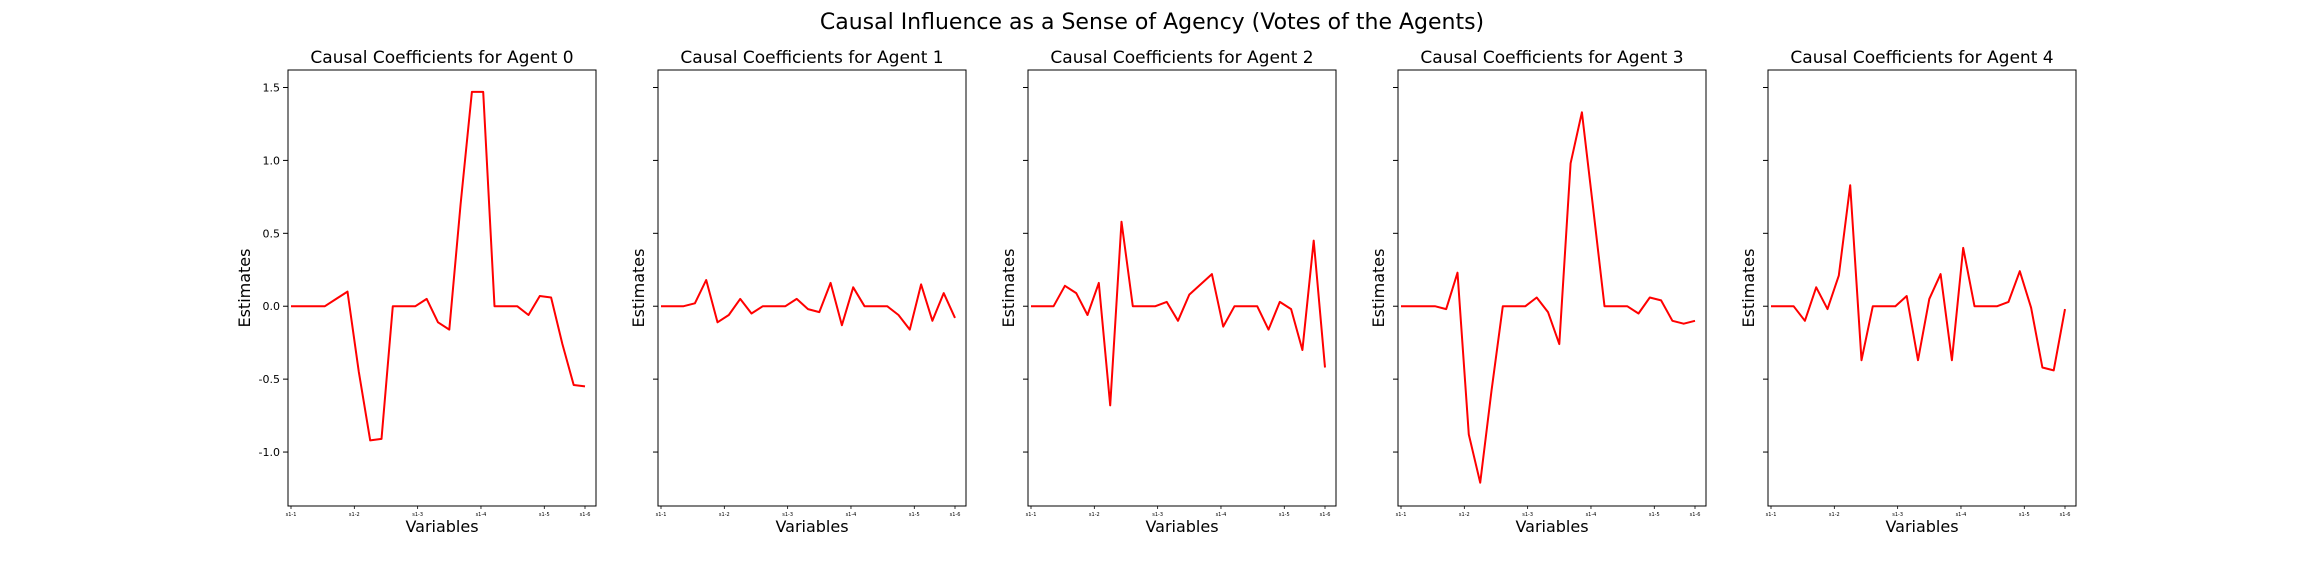 This screenshot has width=2304, height=576. Describe the element at coordinates (1157, 515) in the screenshot. I see `x-tick-label: s1-3` at that location.